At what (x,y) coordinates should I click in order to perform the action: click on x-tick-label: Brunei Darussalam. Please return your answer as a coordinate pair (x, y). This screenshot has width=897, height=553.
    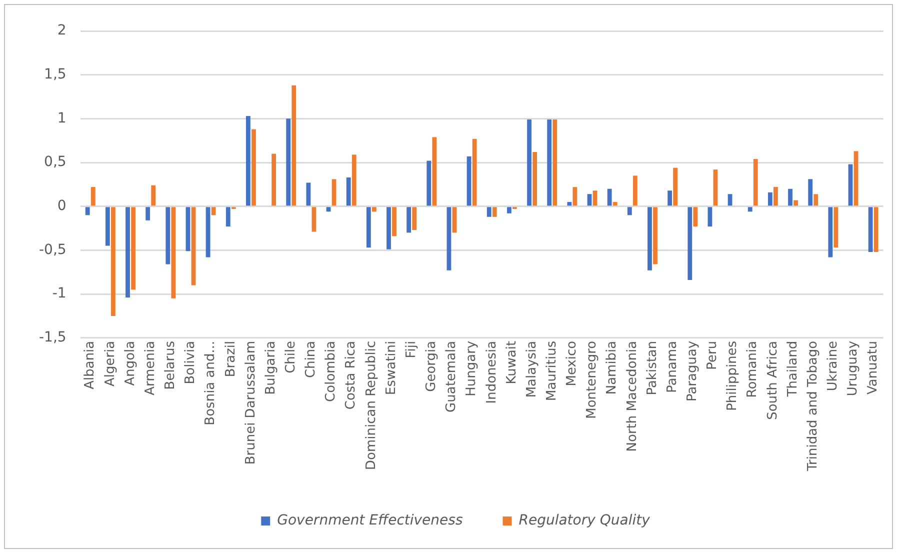
    Looking at the image, I should click on (250, 402).